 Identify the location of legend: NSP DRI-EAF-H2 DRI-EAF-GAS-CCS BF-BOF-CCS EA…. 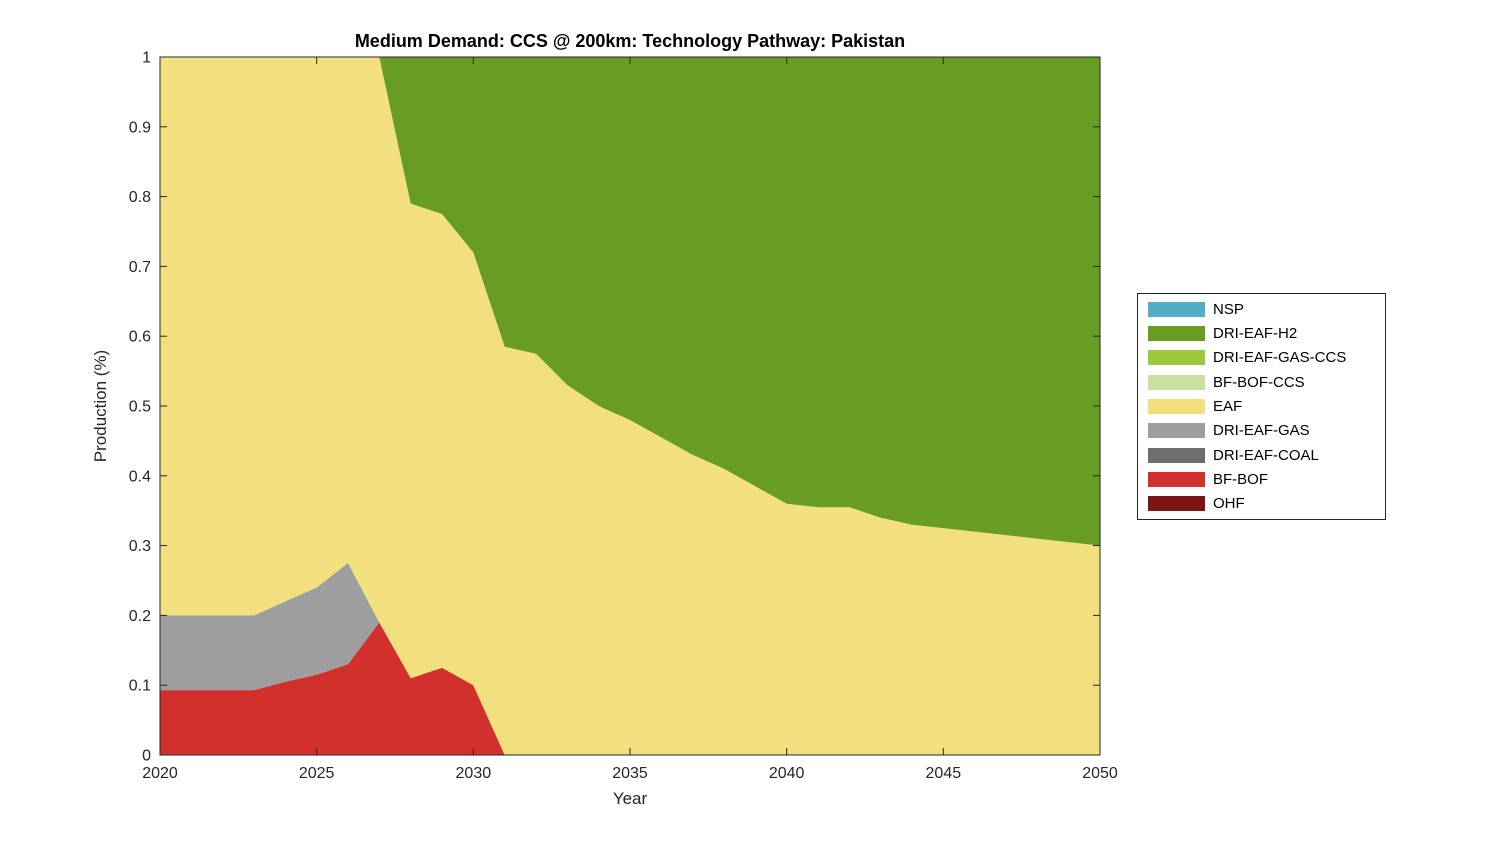
(1261, 406).